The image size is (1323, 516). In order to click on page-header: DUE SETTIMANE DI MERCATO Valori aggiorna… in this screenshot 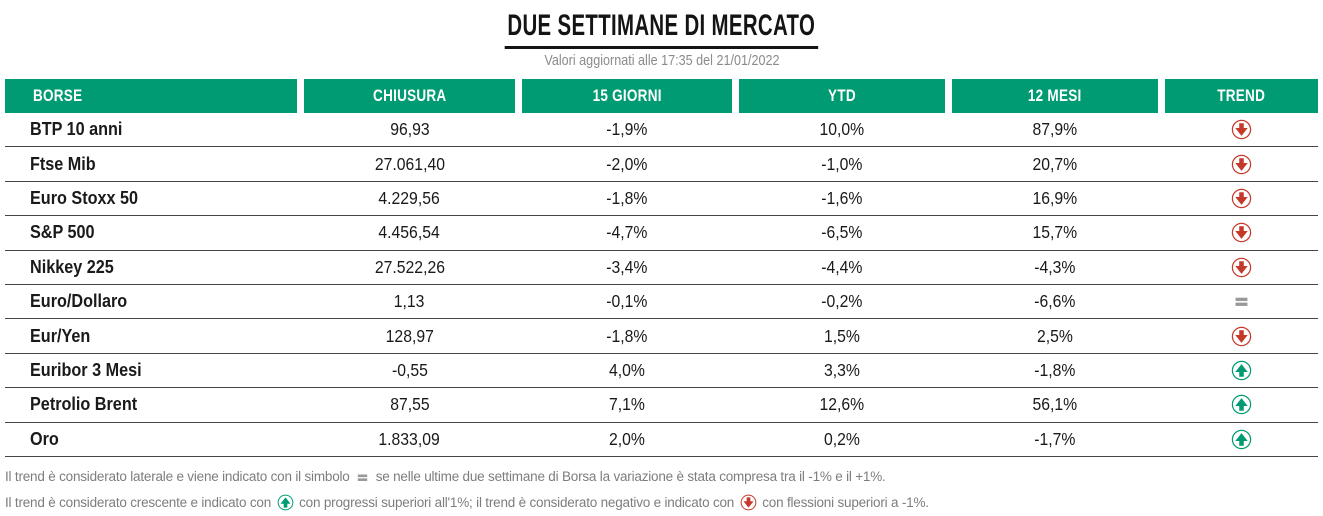, I will do `click(661, 35)`.